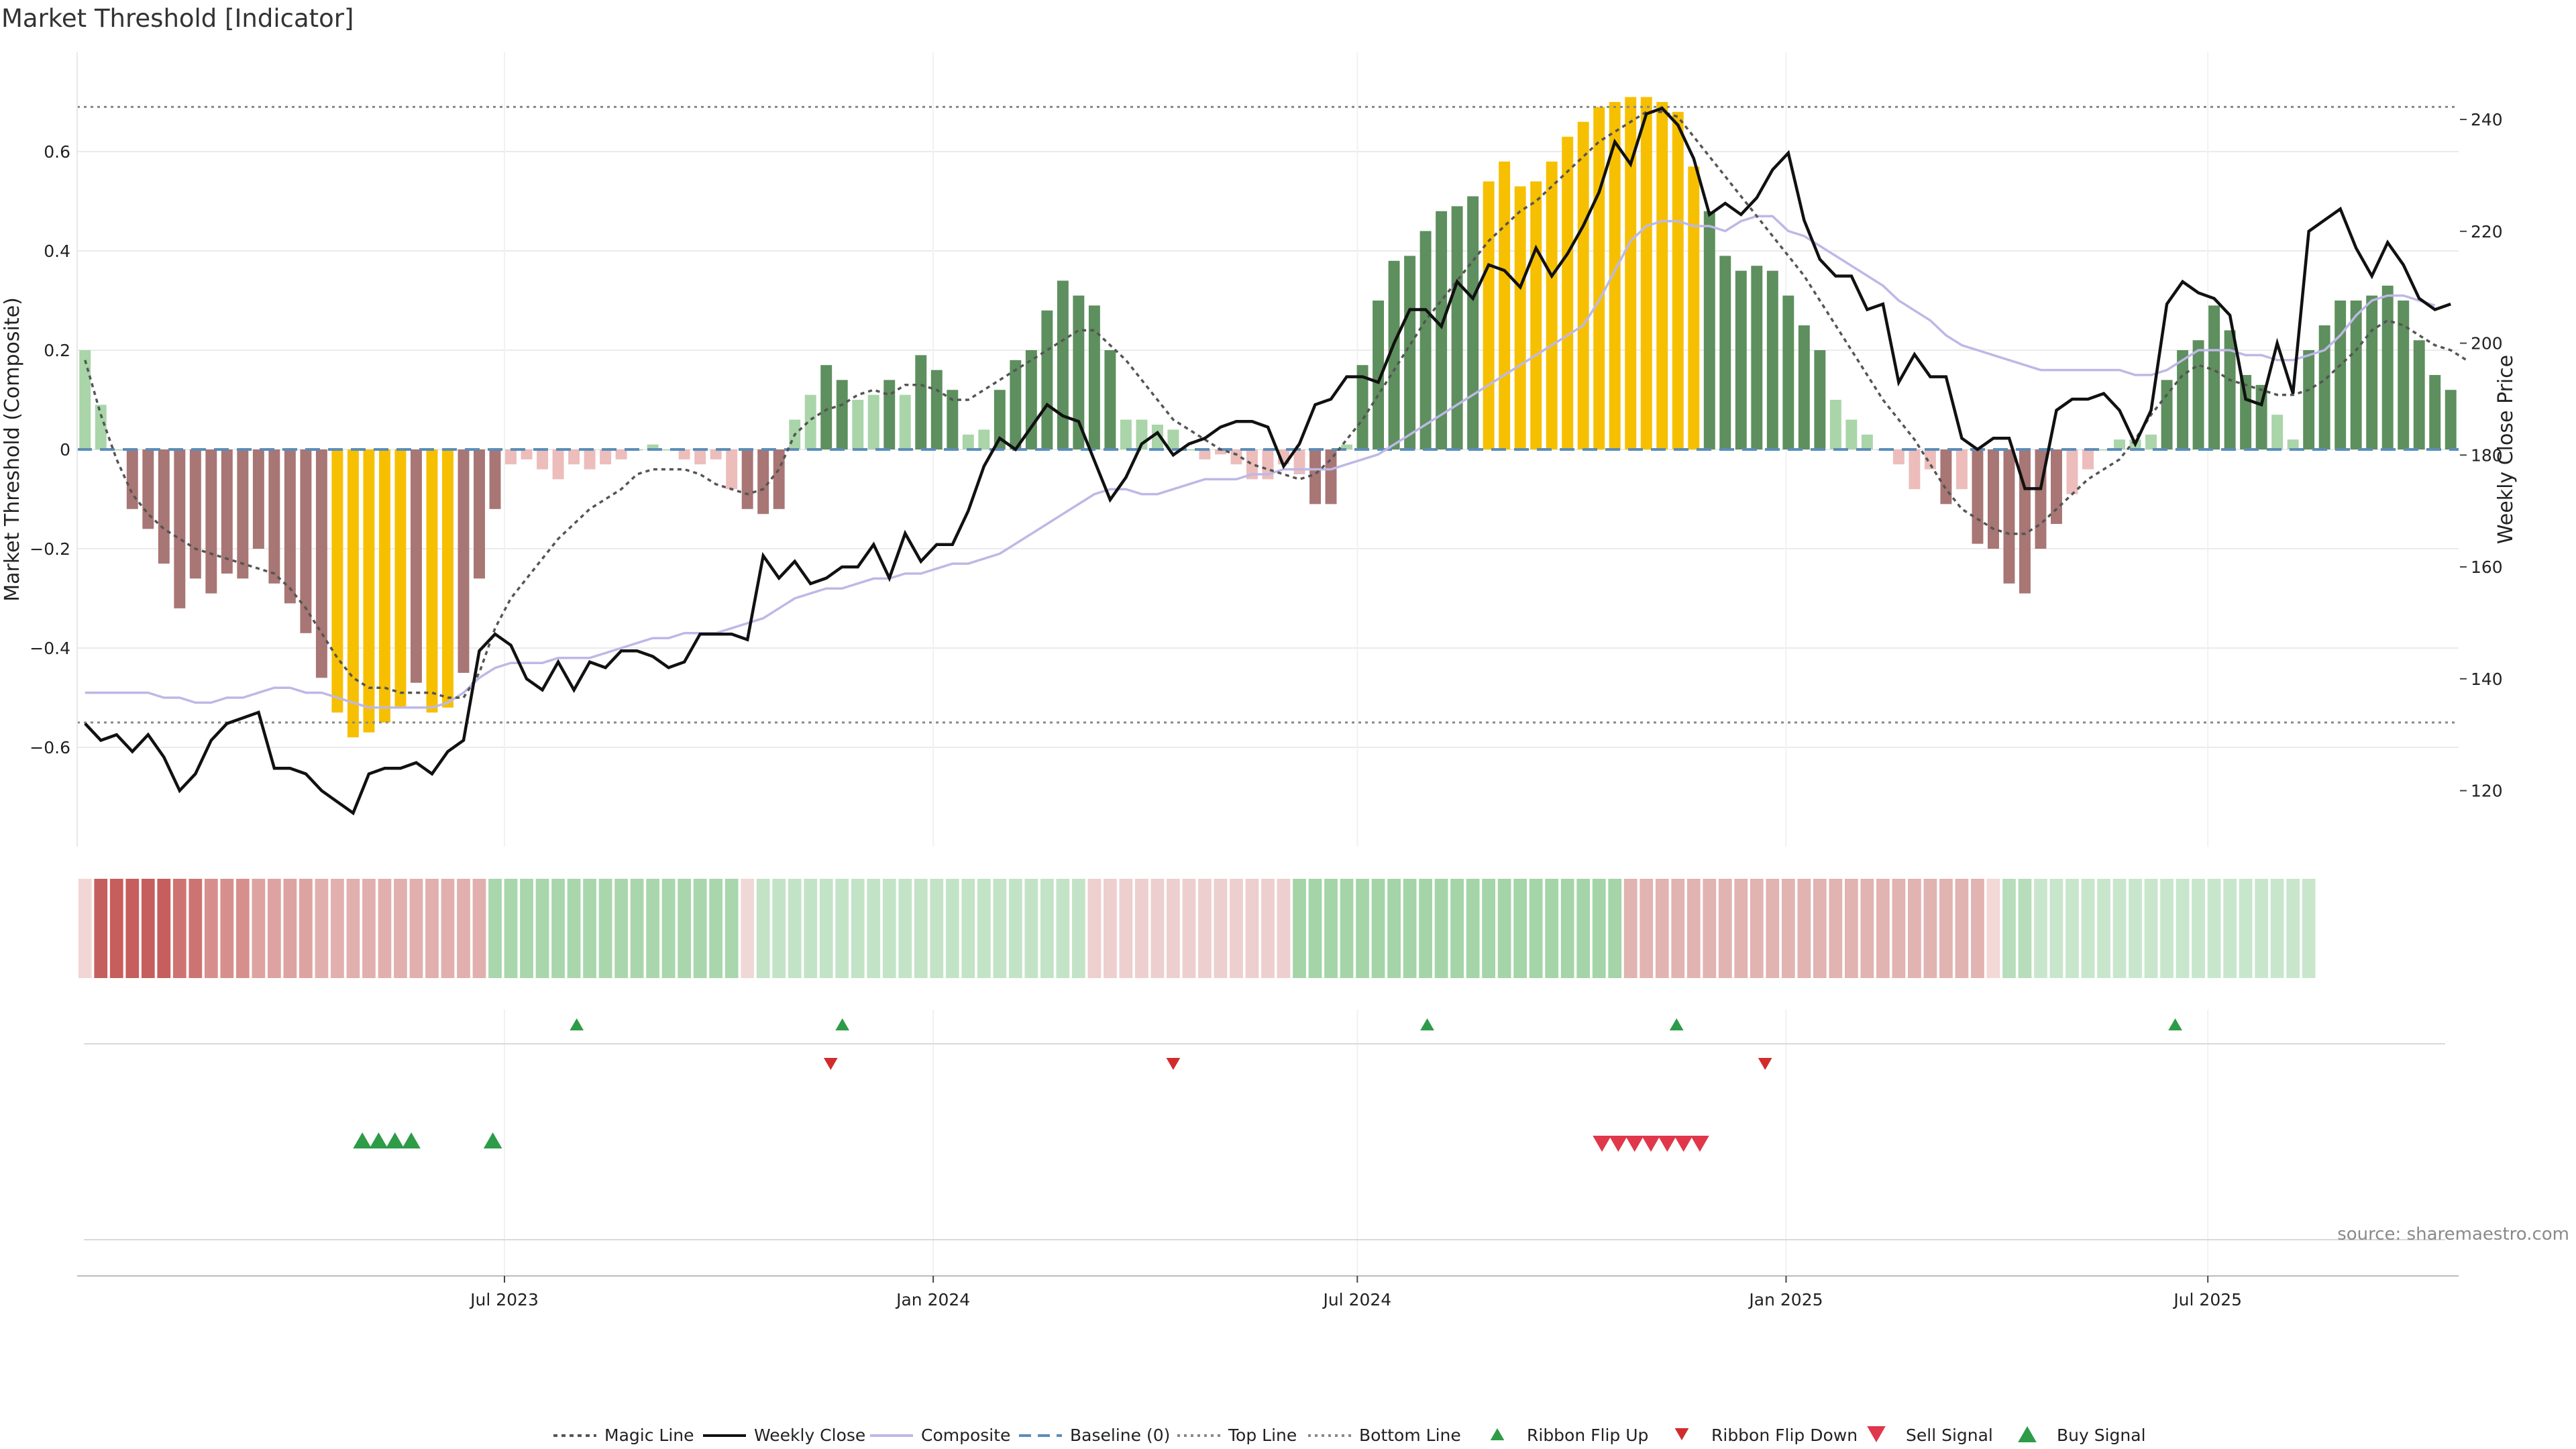 Image resolution: width=2576 pixels, height=1449 pixels. I want to click on x-tick-label: Jul 2024, so click(1356, 1299).